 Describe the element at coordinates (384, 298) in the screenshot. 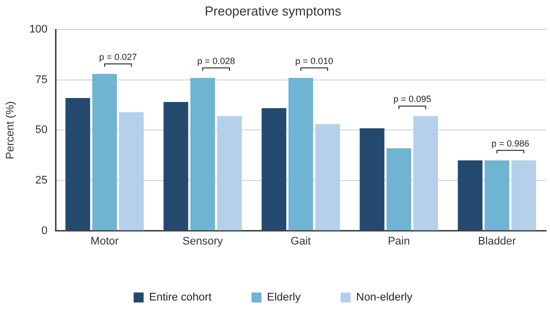

I see `legend-label: Non-elderly` at that location.